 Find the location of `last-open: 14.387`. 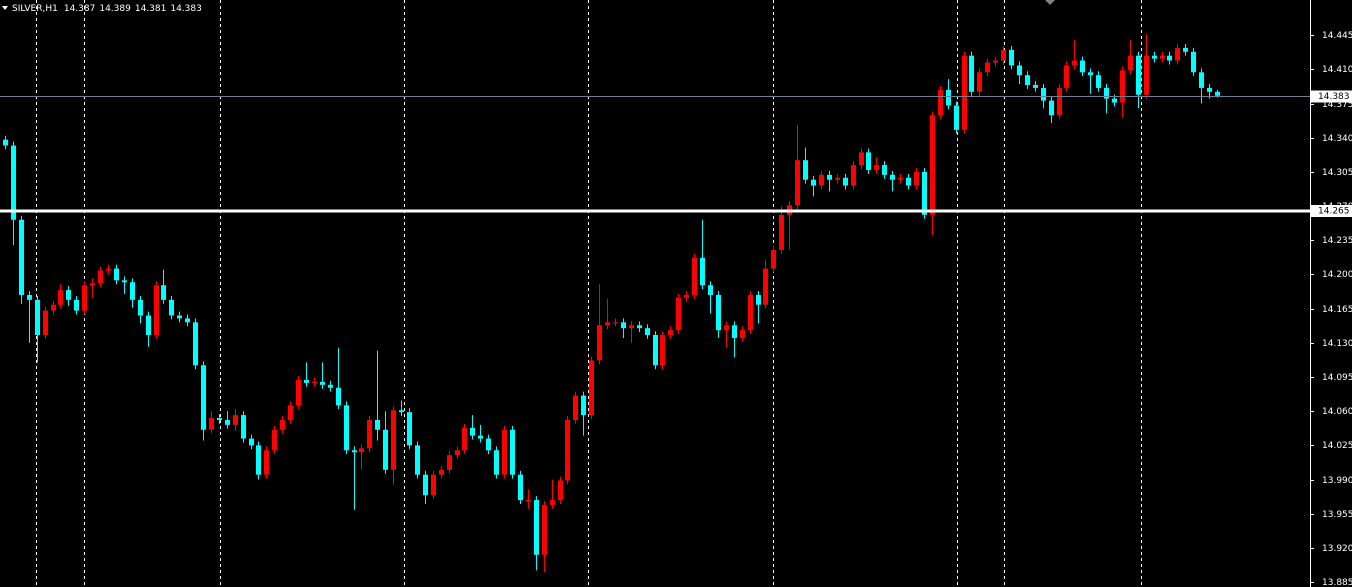

last-open: 14.387 is located at coordinates (80, 9).